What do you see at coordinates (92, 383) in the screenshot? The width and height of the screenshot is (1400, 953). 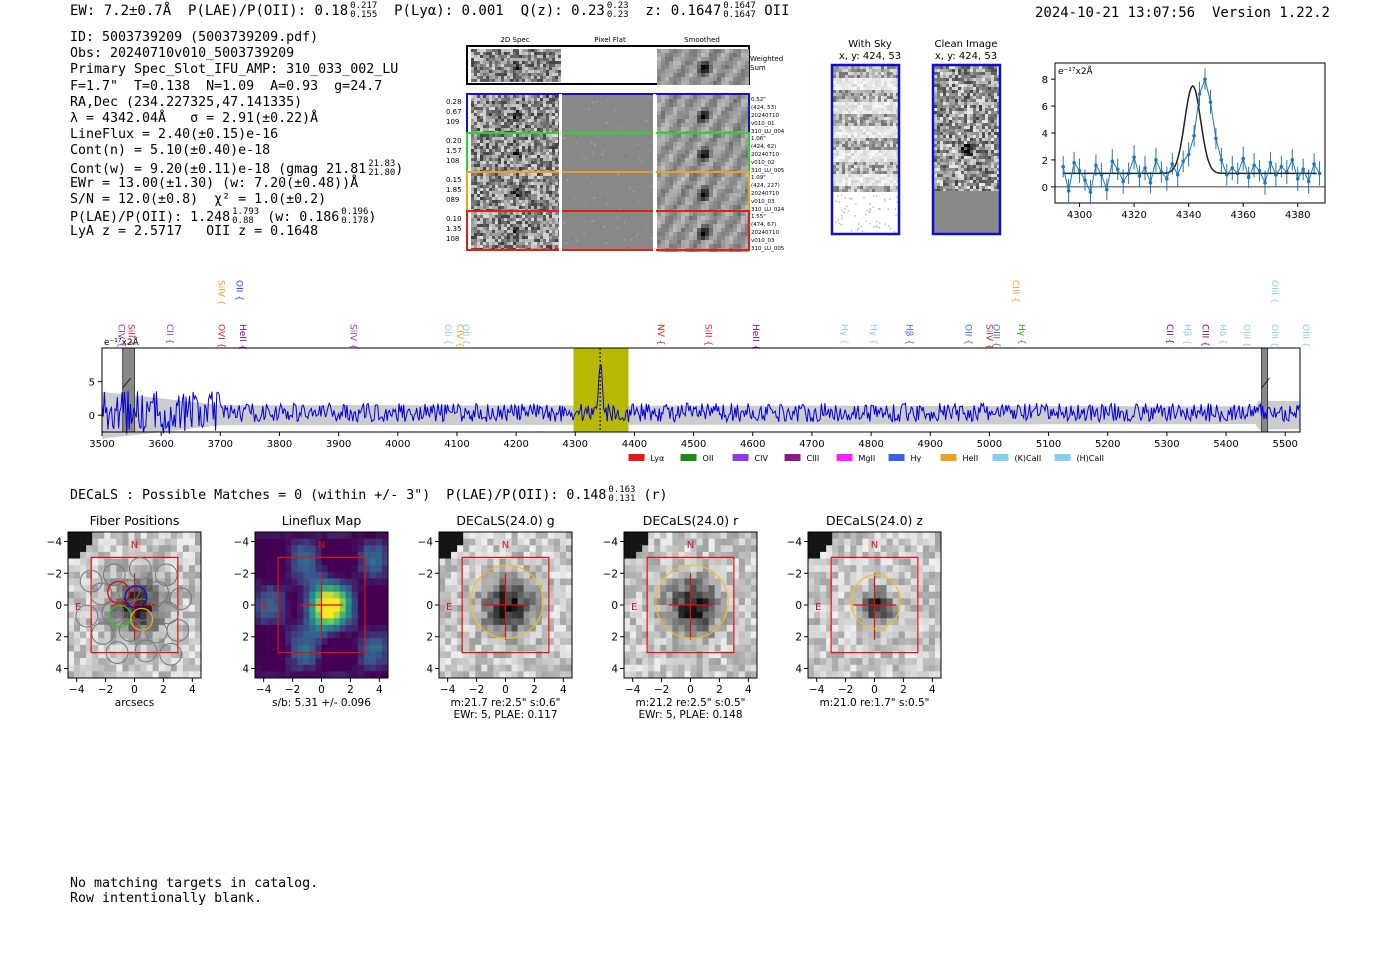 I see `spectrum-ytick-label: 5` at bounding box center [92, 383].